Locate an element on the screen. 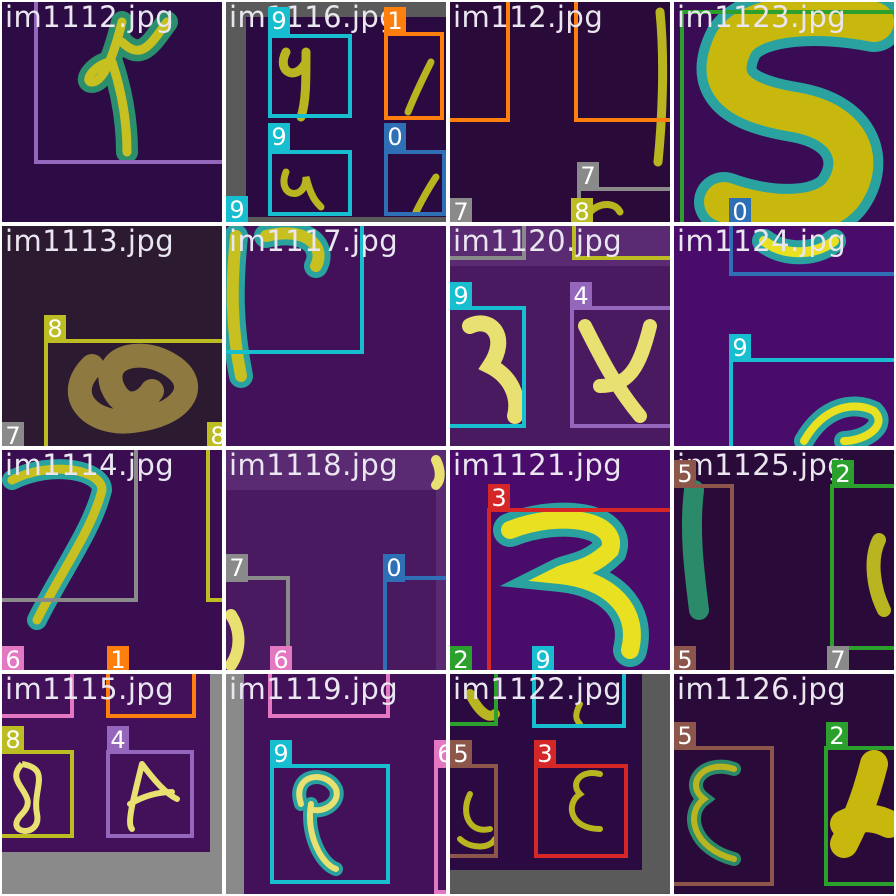 This screenshot has width=896, height=896. tile-im1114: im1114.jpg 6 1 is located at coordinates (112, 560).